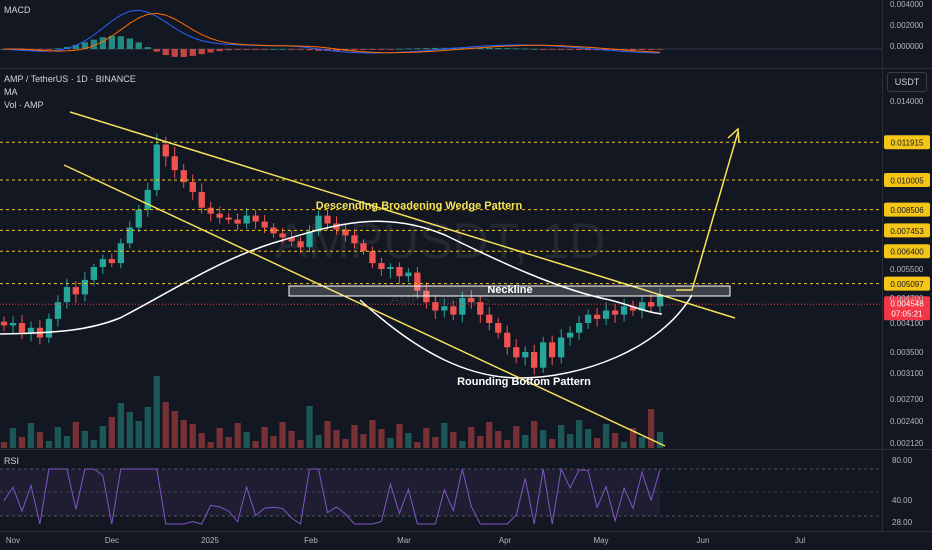  I want to click on price-tick-label: 0.002700, so click(907, 399).